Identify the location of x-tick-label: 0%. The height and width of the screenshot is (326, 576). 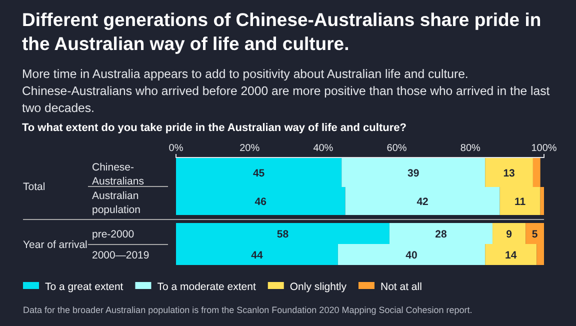
(176, 148).